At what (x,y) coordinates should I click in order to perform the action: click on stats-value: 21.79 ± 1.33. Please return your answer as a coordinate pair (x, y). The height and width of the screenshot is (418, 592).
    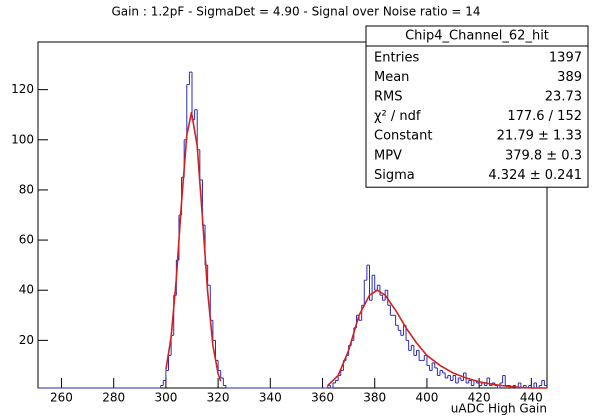
    Looking at the image, I should click on (539, 136).